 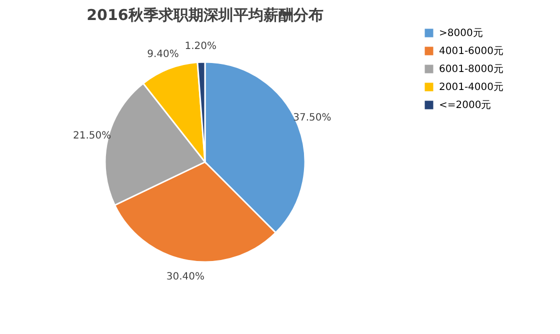 What do you see at coordinates (465, 105) in the screenshot?
I see `legend-label: <=2000元` at bounding box center [465, 105].